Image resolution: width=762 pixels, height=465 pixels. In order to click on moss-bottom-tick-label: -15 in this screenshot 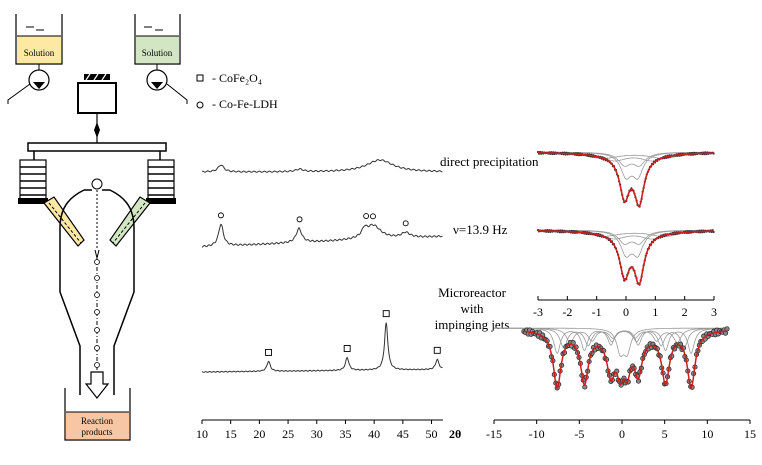, I will do `click(494, 434)`.